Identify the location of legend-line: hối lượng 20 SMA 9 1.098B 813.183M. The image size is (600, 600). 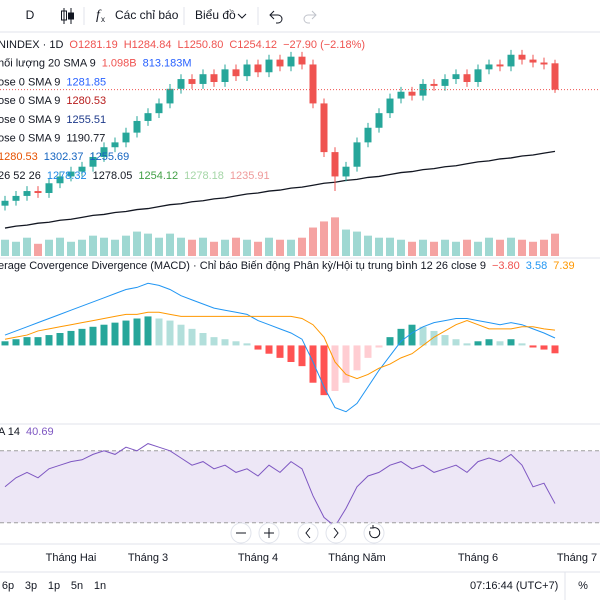
(96, 64).